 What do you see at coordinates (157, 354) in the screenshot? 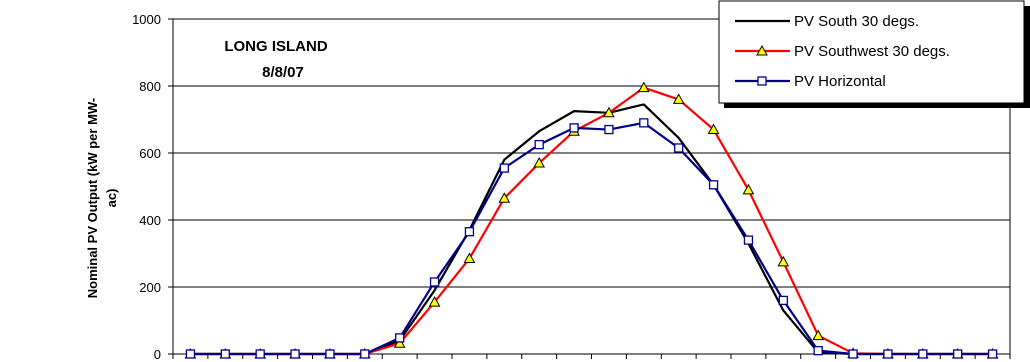
I see `y-tick-label-0: 0` at bounding box center [157, 354].